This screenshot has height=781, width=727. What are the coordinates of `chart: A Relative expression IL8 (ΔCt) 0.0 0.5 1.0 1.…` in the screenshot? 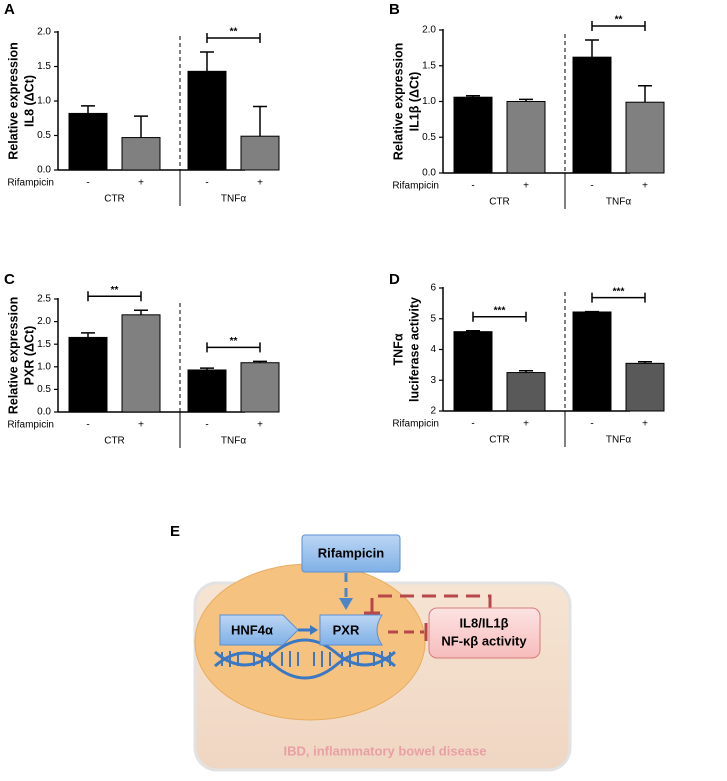 It's located at (142, 103).